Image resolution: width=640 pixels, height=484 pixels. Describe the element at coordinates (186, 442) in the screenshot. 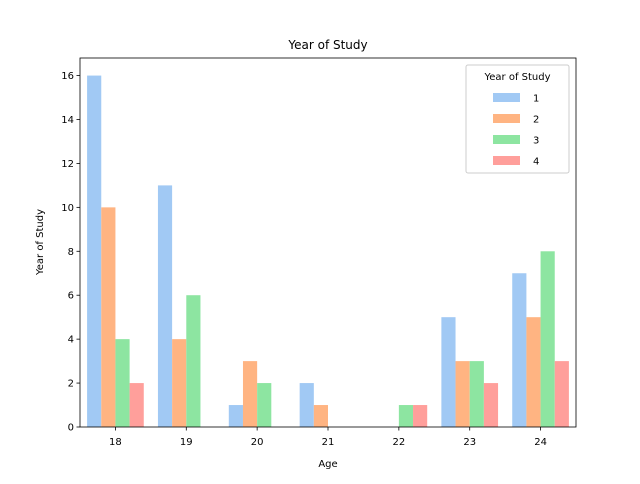

I see `x-tick-label: 19` at that location.